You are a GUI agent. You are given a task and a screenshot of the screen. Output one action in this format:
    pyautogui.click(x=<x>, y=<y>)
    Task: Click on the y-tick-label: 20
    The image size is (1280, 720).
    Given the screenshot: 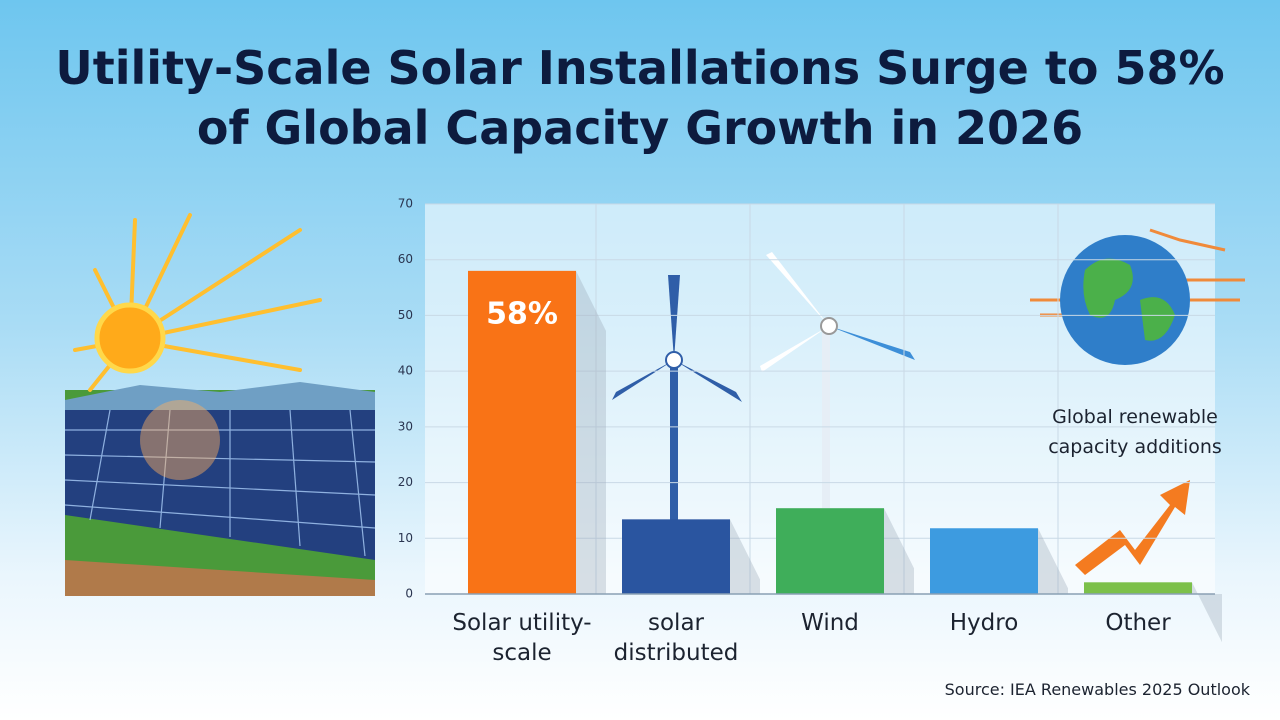 What is the action you would take?
    pyautogui.click(x=405, y=482)
    